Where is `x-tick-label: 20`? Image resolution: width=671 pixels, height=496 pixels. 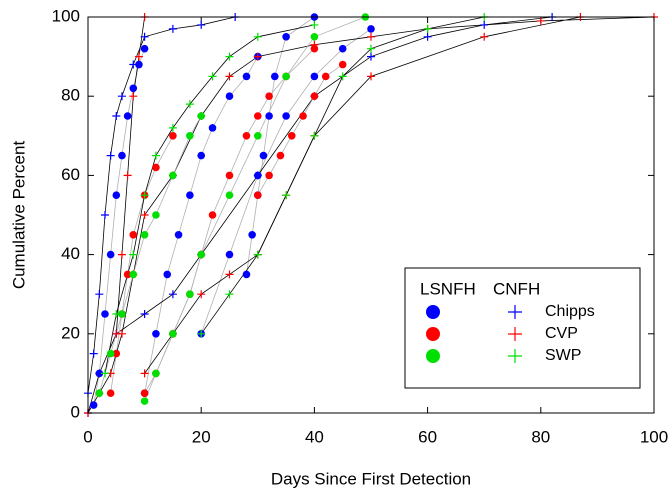 x-tick-label: 20 is located at coordinates (201, 436).